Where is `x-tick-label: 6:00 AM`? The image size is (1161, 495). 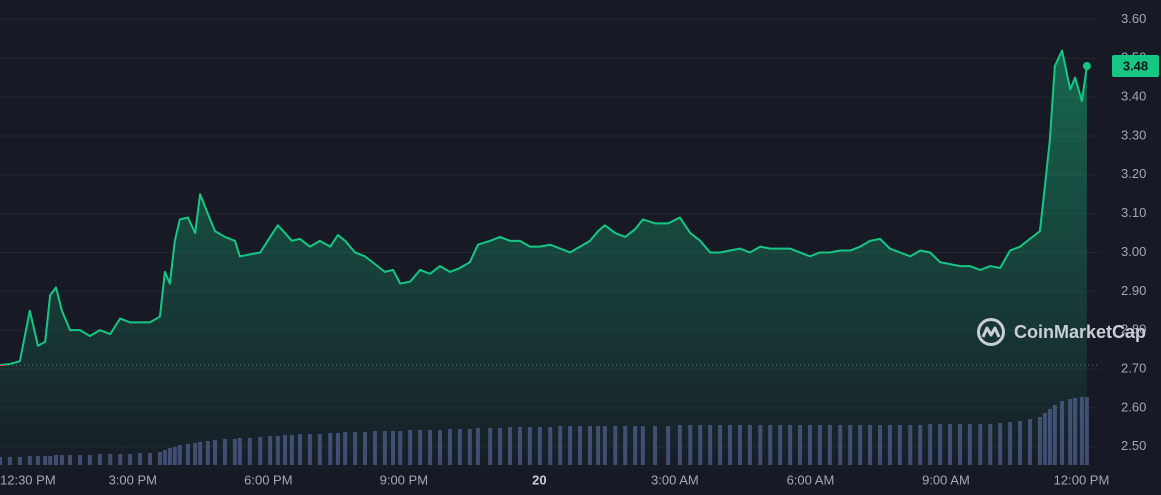
x-tick-label: 6:00 AM is located at coordinates (811, 479).